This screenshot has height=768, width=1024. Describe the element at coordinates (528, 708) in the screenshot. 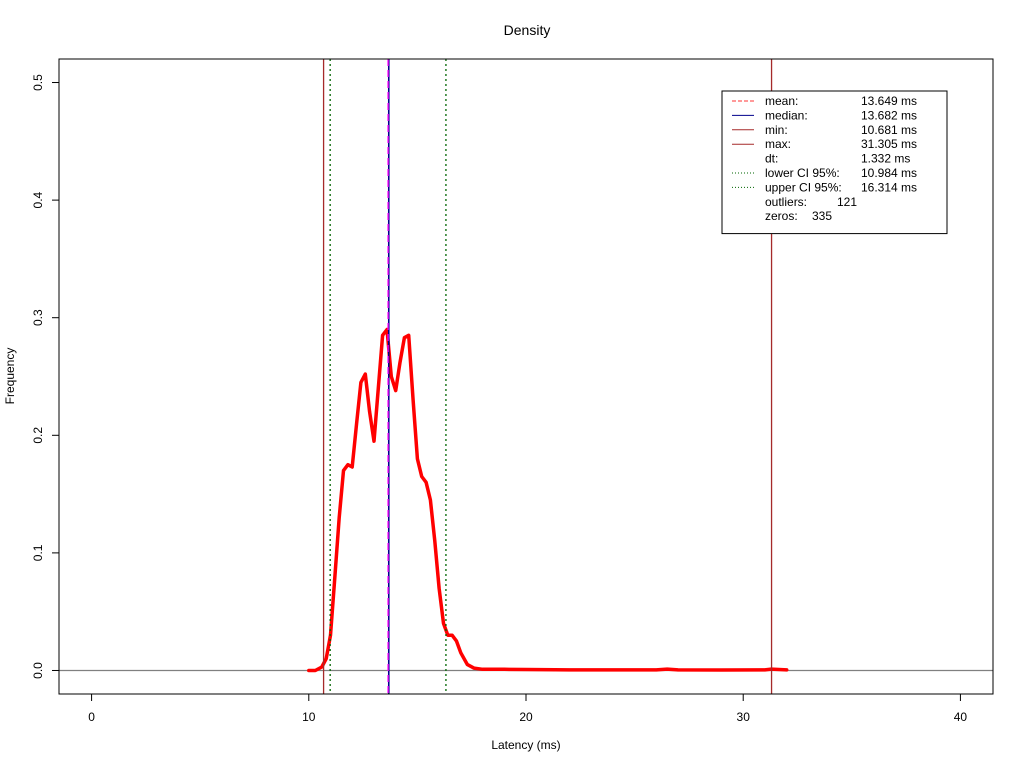

I see `x-axis: 0 10 20 30 40` at that location.